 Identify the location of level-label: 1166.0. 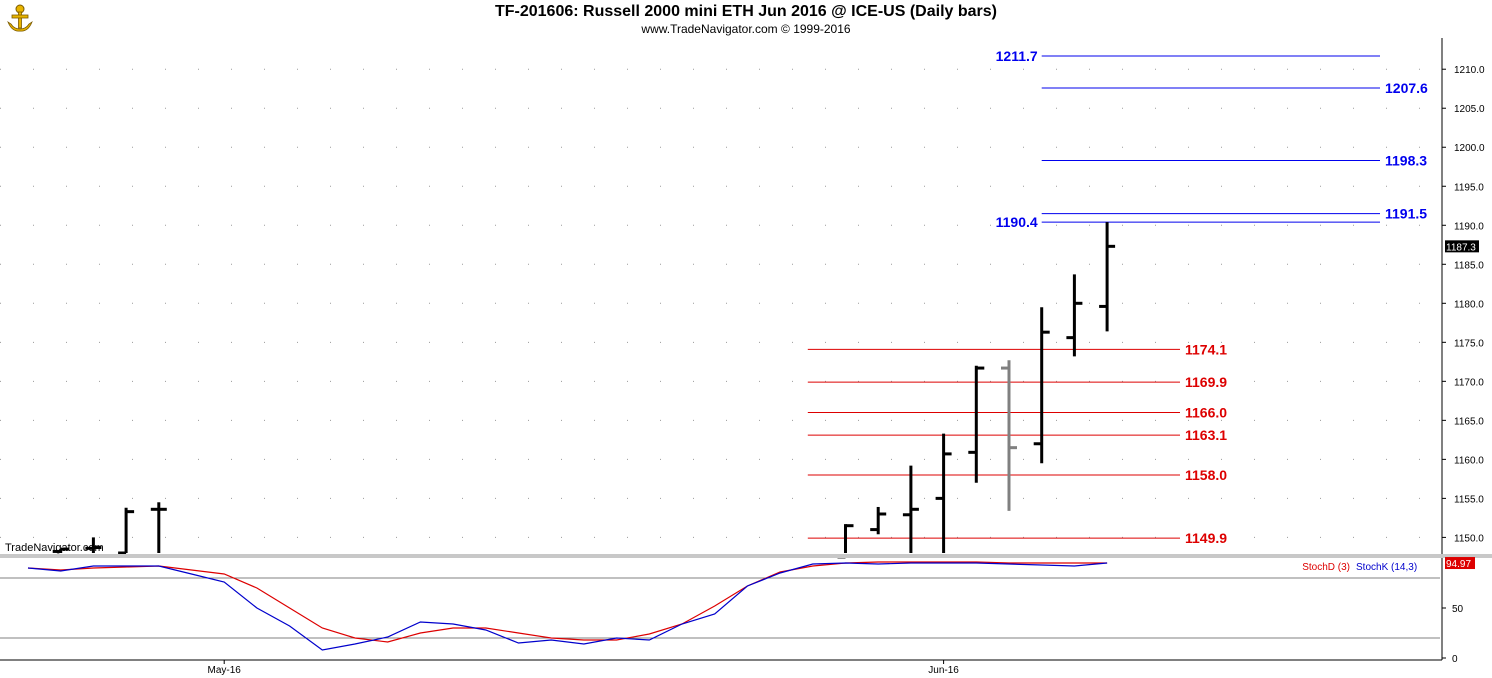
(1206, 413).